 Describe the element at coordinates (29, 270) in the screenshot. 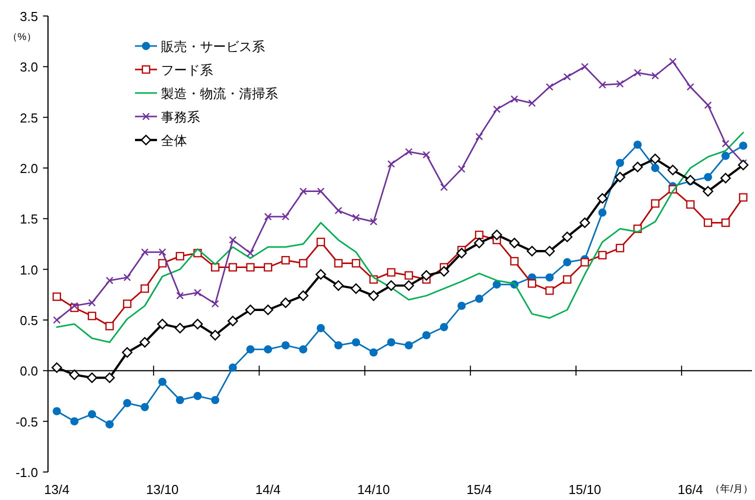

I see `y-tick-label: 1.0` at that location.